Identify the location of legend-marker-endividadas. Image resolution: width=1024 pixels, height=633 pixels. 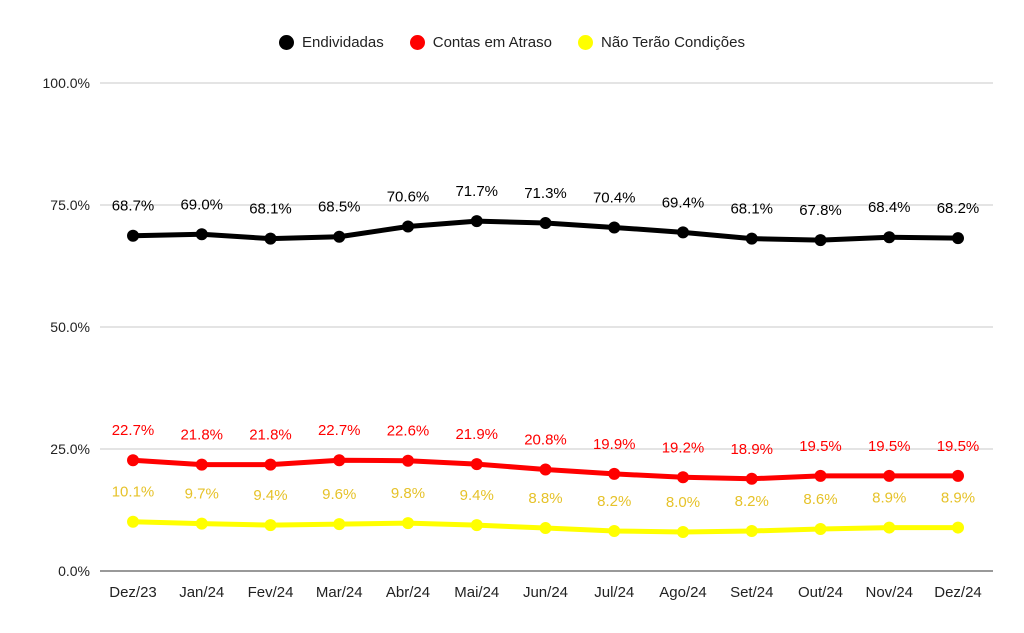
(287, 42).